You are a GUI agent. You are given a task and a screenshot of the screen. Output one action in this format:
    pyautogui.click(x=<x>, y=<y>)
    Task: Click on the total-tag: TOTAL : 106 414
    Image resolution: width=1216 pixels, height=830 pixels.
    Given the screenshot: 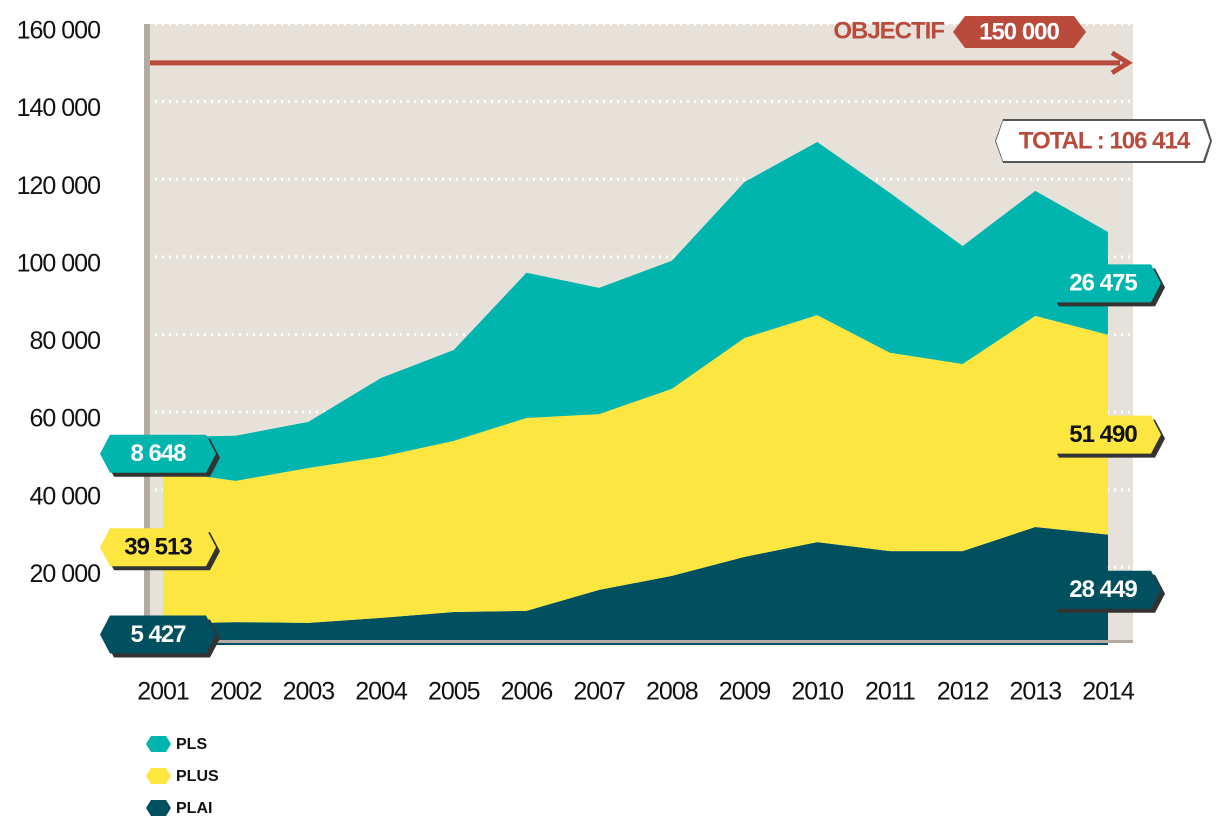 What is the action you would take?
    pyautogui.click(x=1103, y=141)
    